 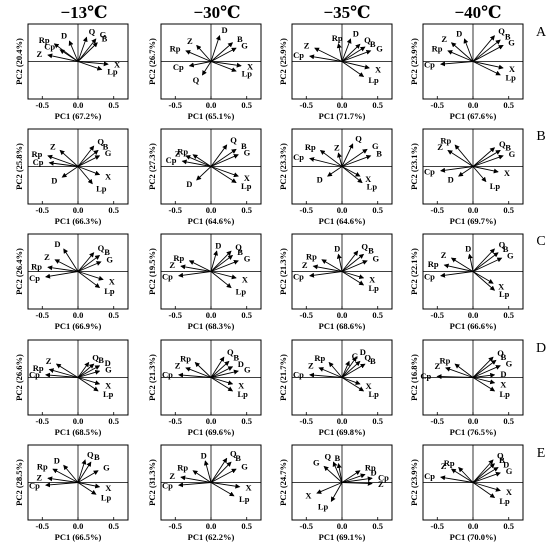 What do you see at coordinates (152, 166) in the screenshot?
I see `y-axis-title: PC2 (27.3%)` at bounding box center [152, 166].